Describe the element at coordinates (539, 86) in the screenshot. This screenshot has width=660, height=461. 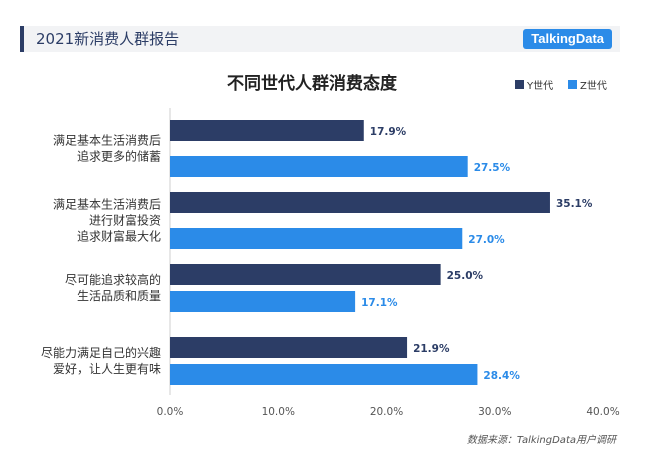
I see `legend-label-1: Y世代` at that location.